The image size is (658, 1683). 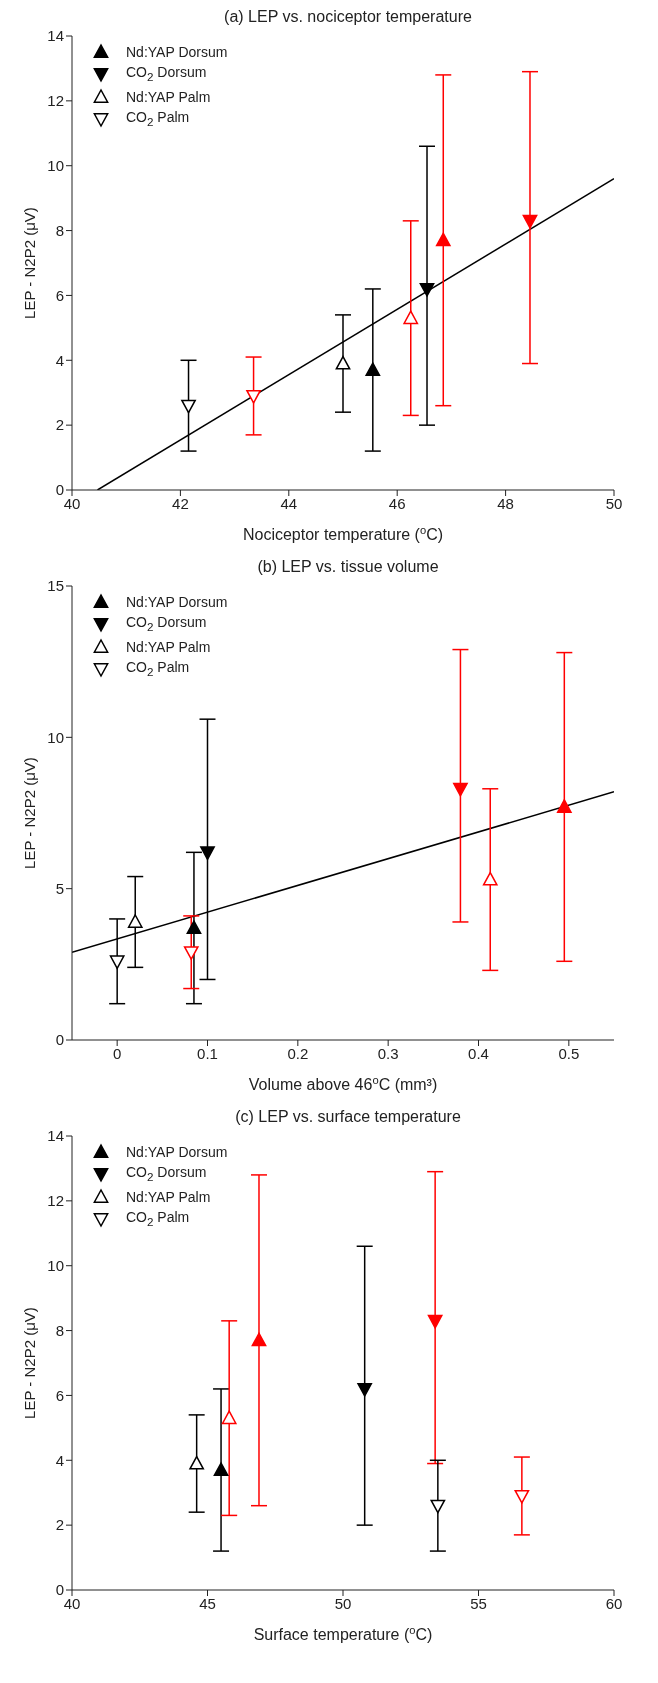 What do you see at coordinates (388, 1053) in the screenshot?
I see `x-tick-label: 0.3` at bounding box center [388, 1053].